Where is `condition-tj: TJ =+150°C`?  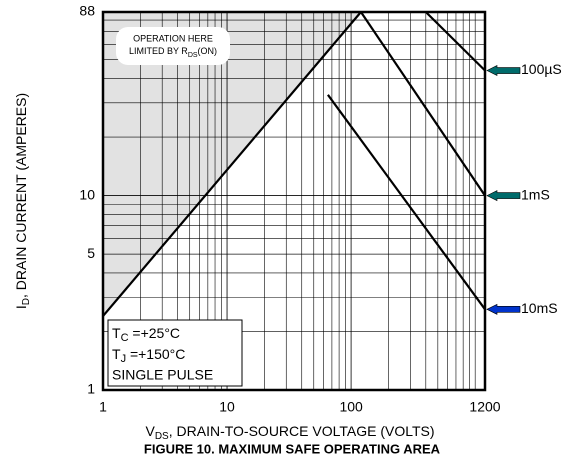 condition-tj: TJ =+150°C is located at coordinates (148, 355).